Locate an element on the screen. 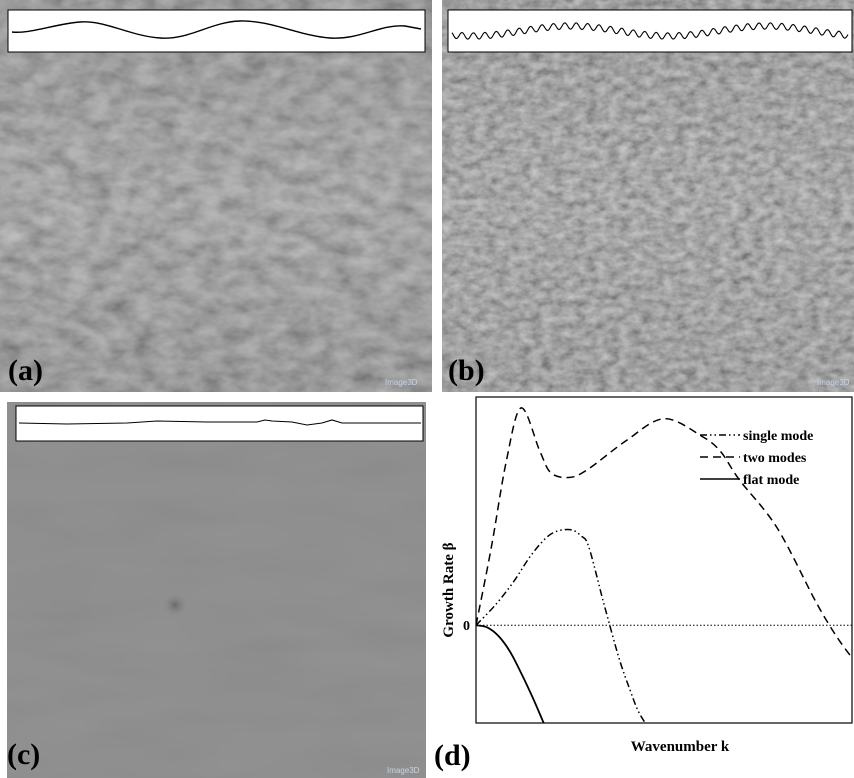 The height and width of the screenshot is (778, 854). panel-label-a: (a) is located at coordinates (25, 370).